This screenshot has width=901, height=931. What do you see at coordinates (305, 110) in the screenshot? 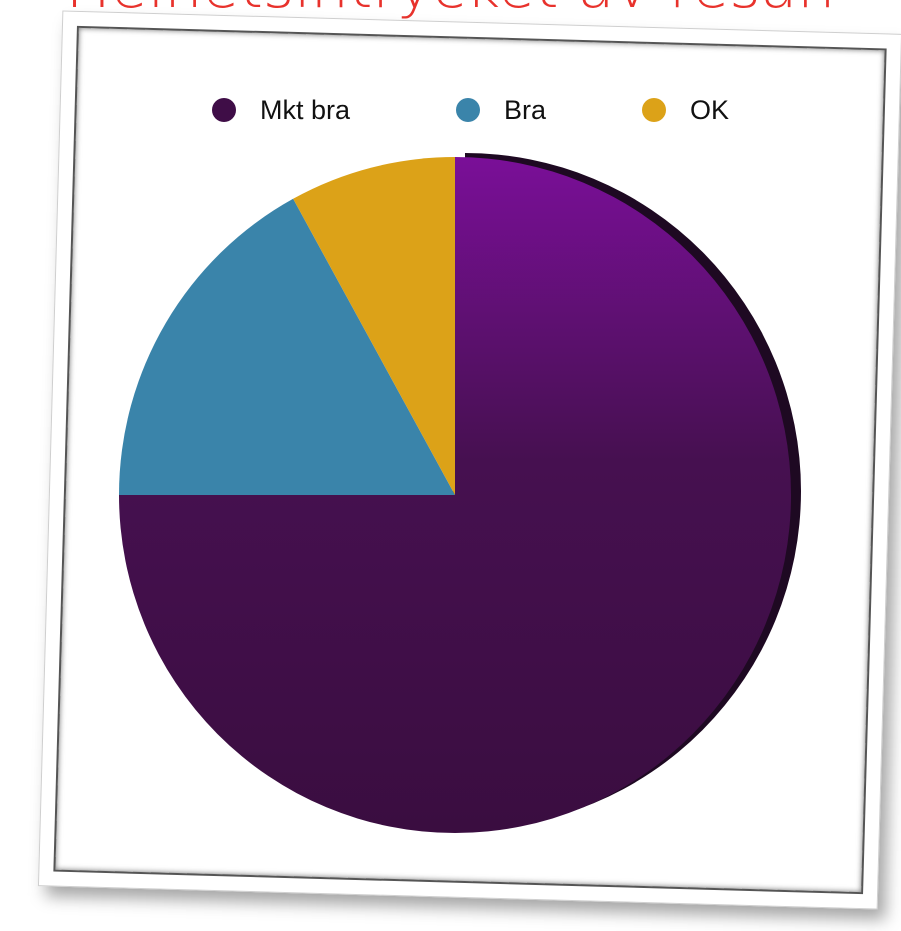
I see `legend-label: Mkt bra` at bounding box center [305, 110].